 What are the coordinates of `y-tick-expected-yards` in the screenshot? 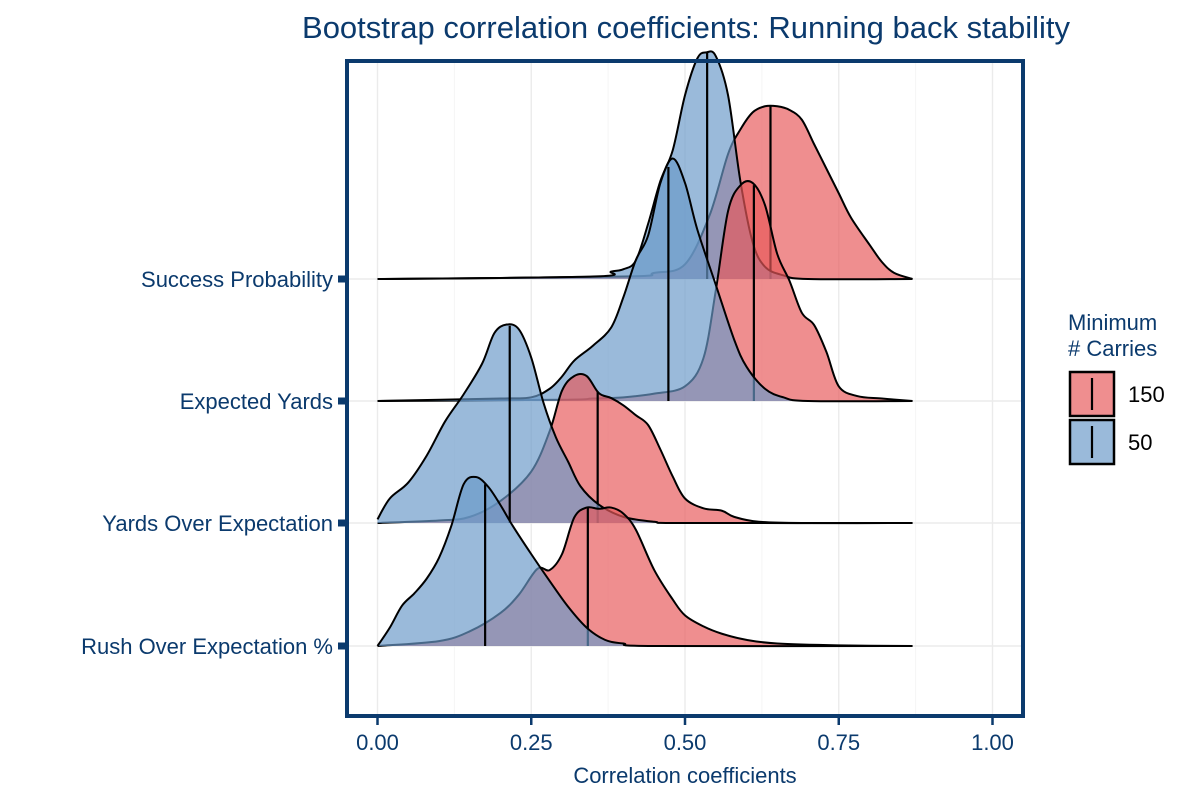 It's located at (341, 401).